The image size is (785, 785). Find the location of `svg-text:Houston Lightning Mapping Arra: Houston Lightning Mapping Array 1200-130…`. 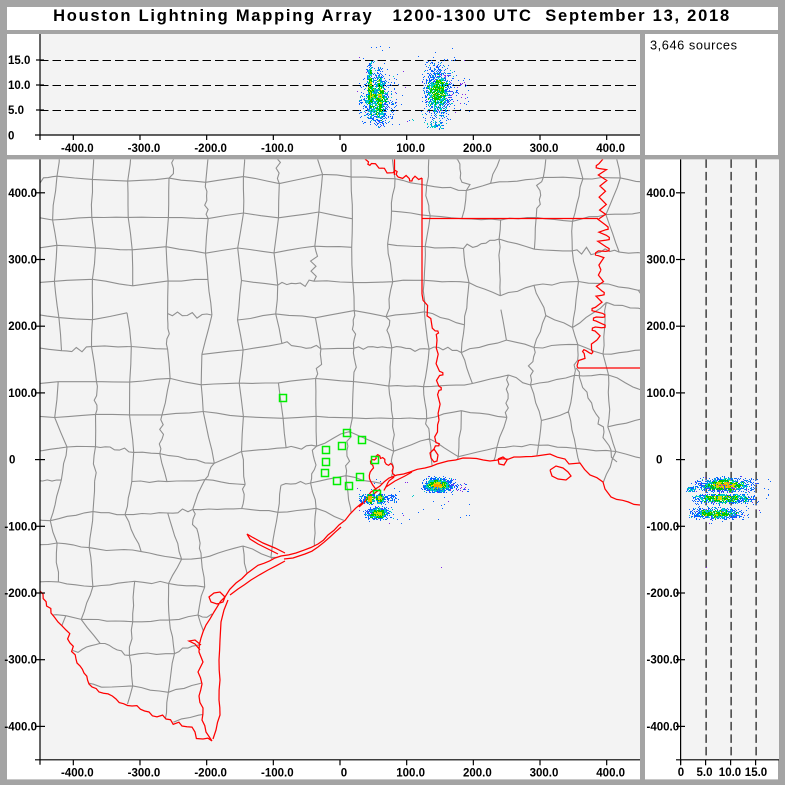

svg-text:Houston Lightning Mapping Arra: Houston Lightning Mapping Array 1200-130… is located at coordinates (392, 16).